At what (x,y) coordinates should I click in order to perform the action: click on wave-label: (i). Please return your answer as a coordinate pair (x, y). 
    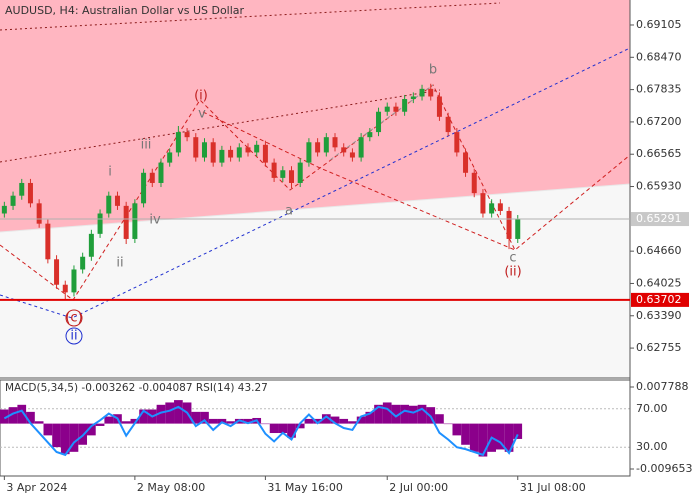
    Looking at the image, I should click on (201, 96).